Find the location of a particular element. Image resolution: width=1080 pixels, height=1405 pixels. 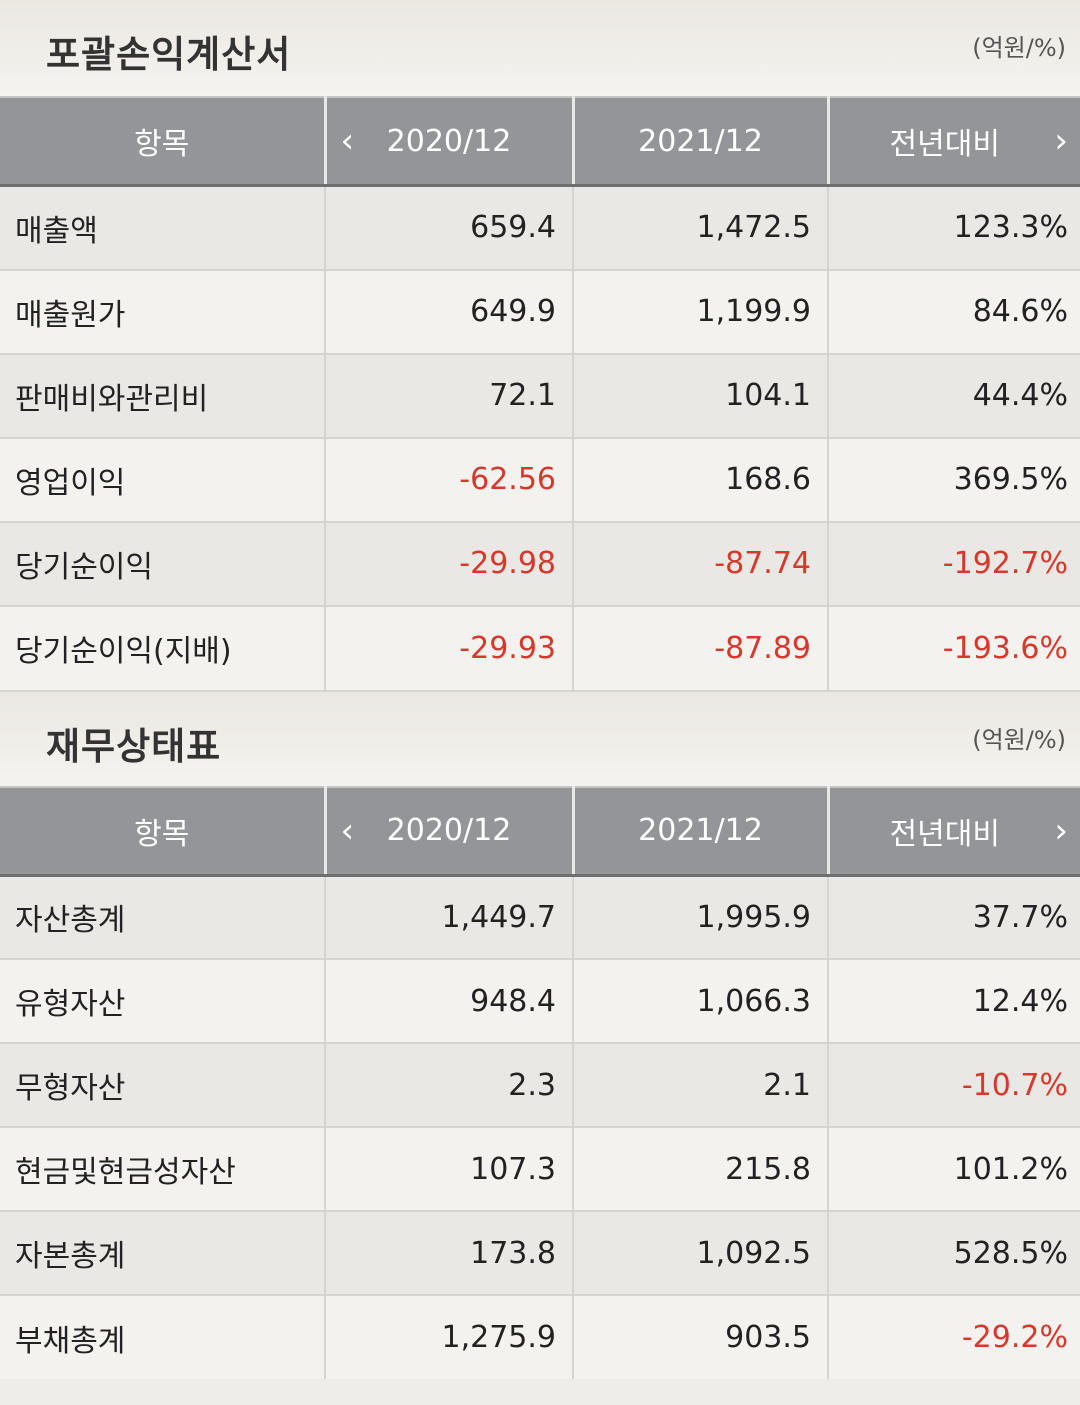

income-header-row: 항목 ‹ 2020/12 2021/12 전년대비 › is located at coordinates (540, 141).